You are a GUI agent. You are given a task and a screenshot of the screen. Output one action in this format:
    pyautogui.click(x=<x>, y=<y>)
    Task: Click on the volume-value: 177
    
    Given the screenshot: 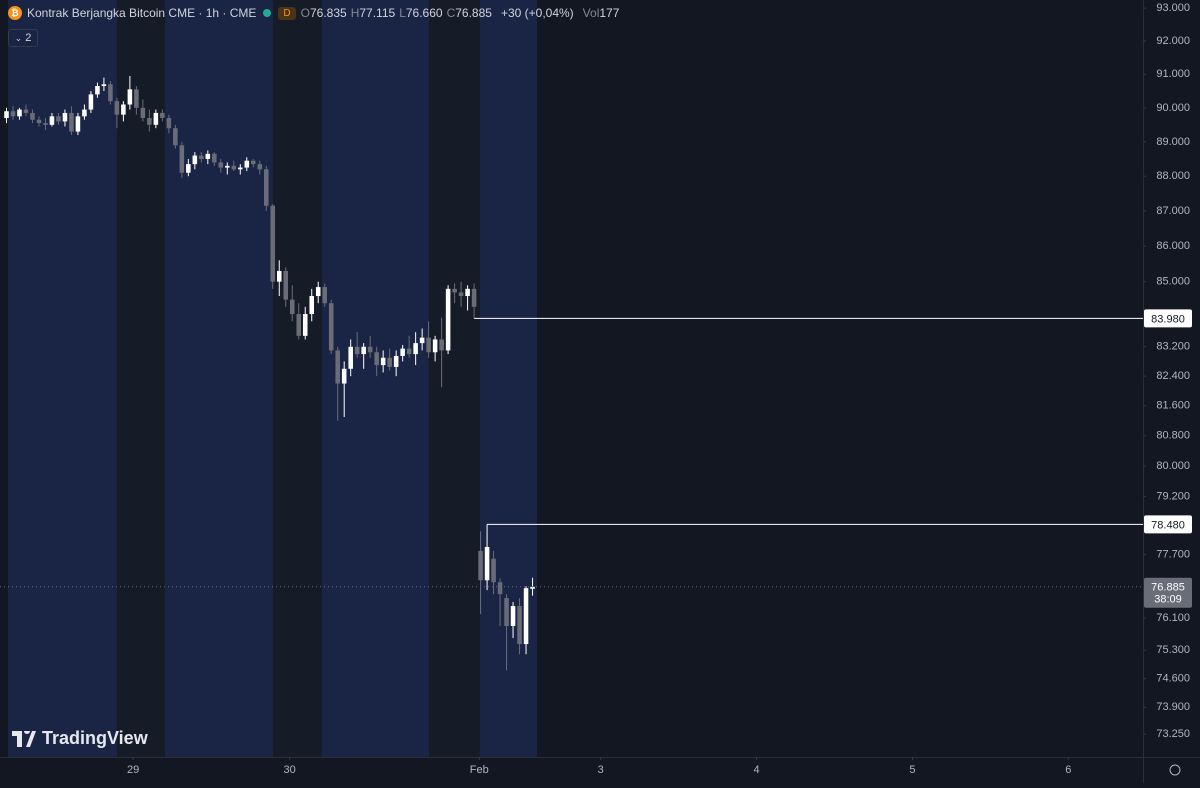 What is the action you would take?
    pyautogui.click(x=609, y=13)
    